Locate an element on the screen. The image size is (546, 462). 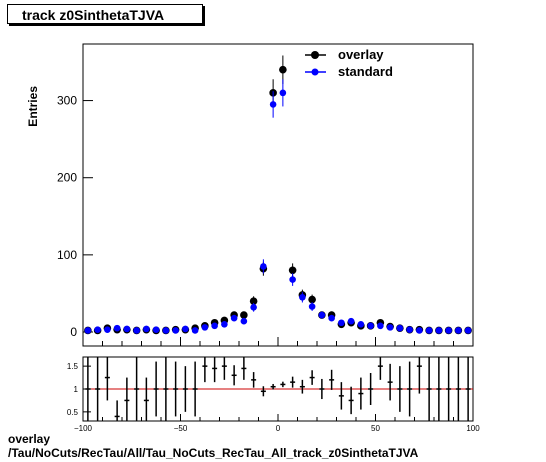
caption-line-1: overlay is located at coordinates (29, 439).